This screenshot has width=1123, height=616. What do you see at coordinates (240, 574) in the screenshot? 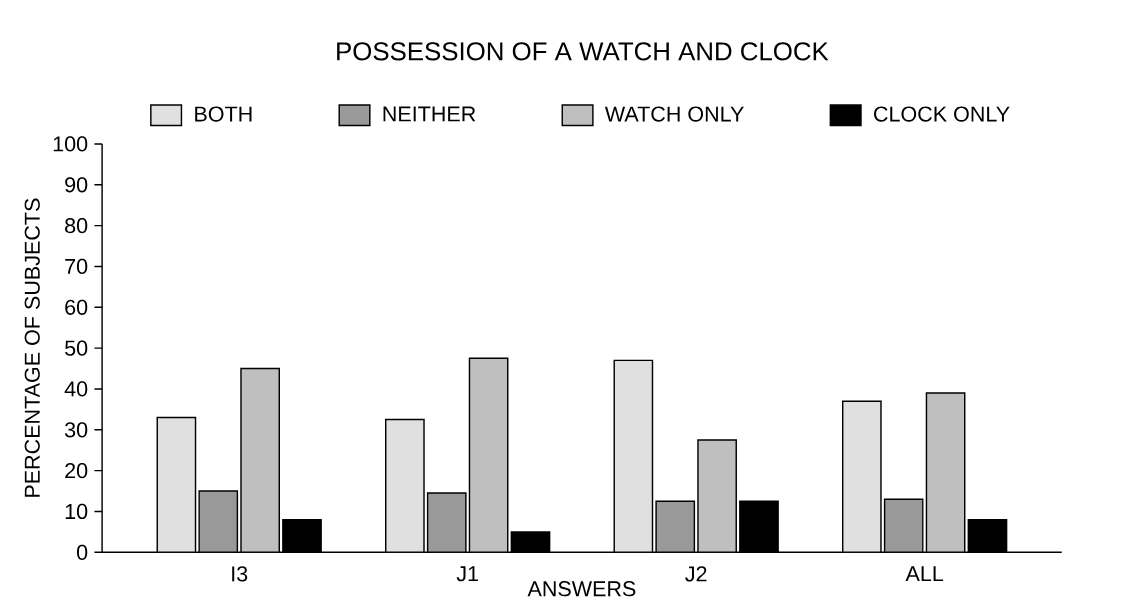
I see `x-tick-label: I3` at bounding box center [240, 574].